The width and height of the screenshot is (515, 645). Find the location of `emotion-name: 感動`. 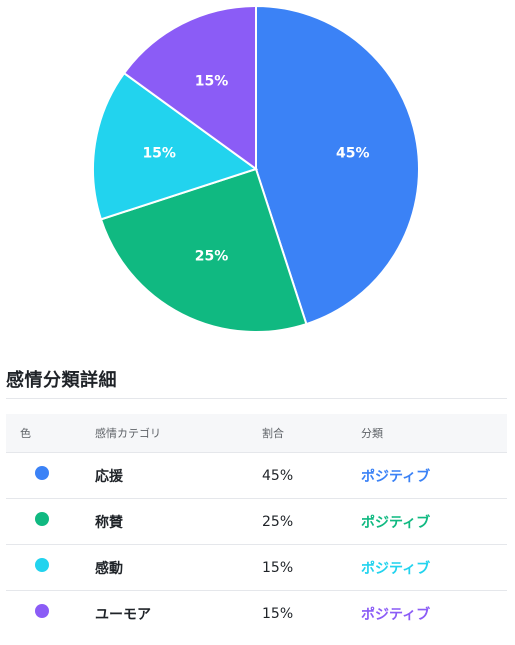

emotion-name: 感動 is located at coordinates (177, 567).